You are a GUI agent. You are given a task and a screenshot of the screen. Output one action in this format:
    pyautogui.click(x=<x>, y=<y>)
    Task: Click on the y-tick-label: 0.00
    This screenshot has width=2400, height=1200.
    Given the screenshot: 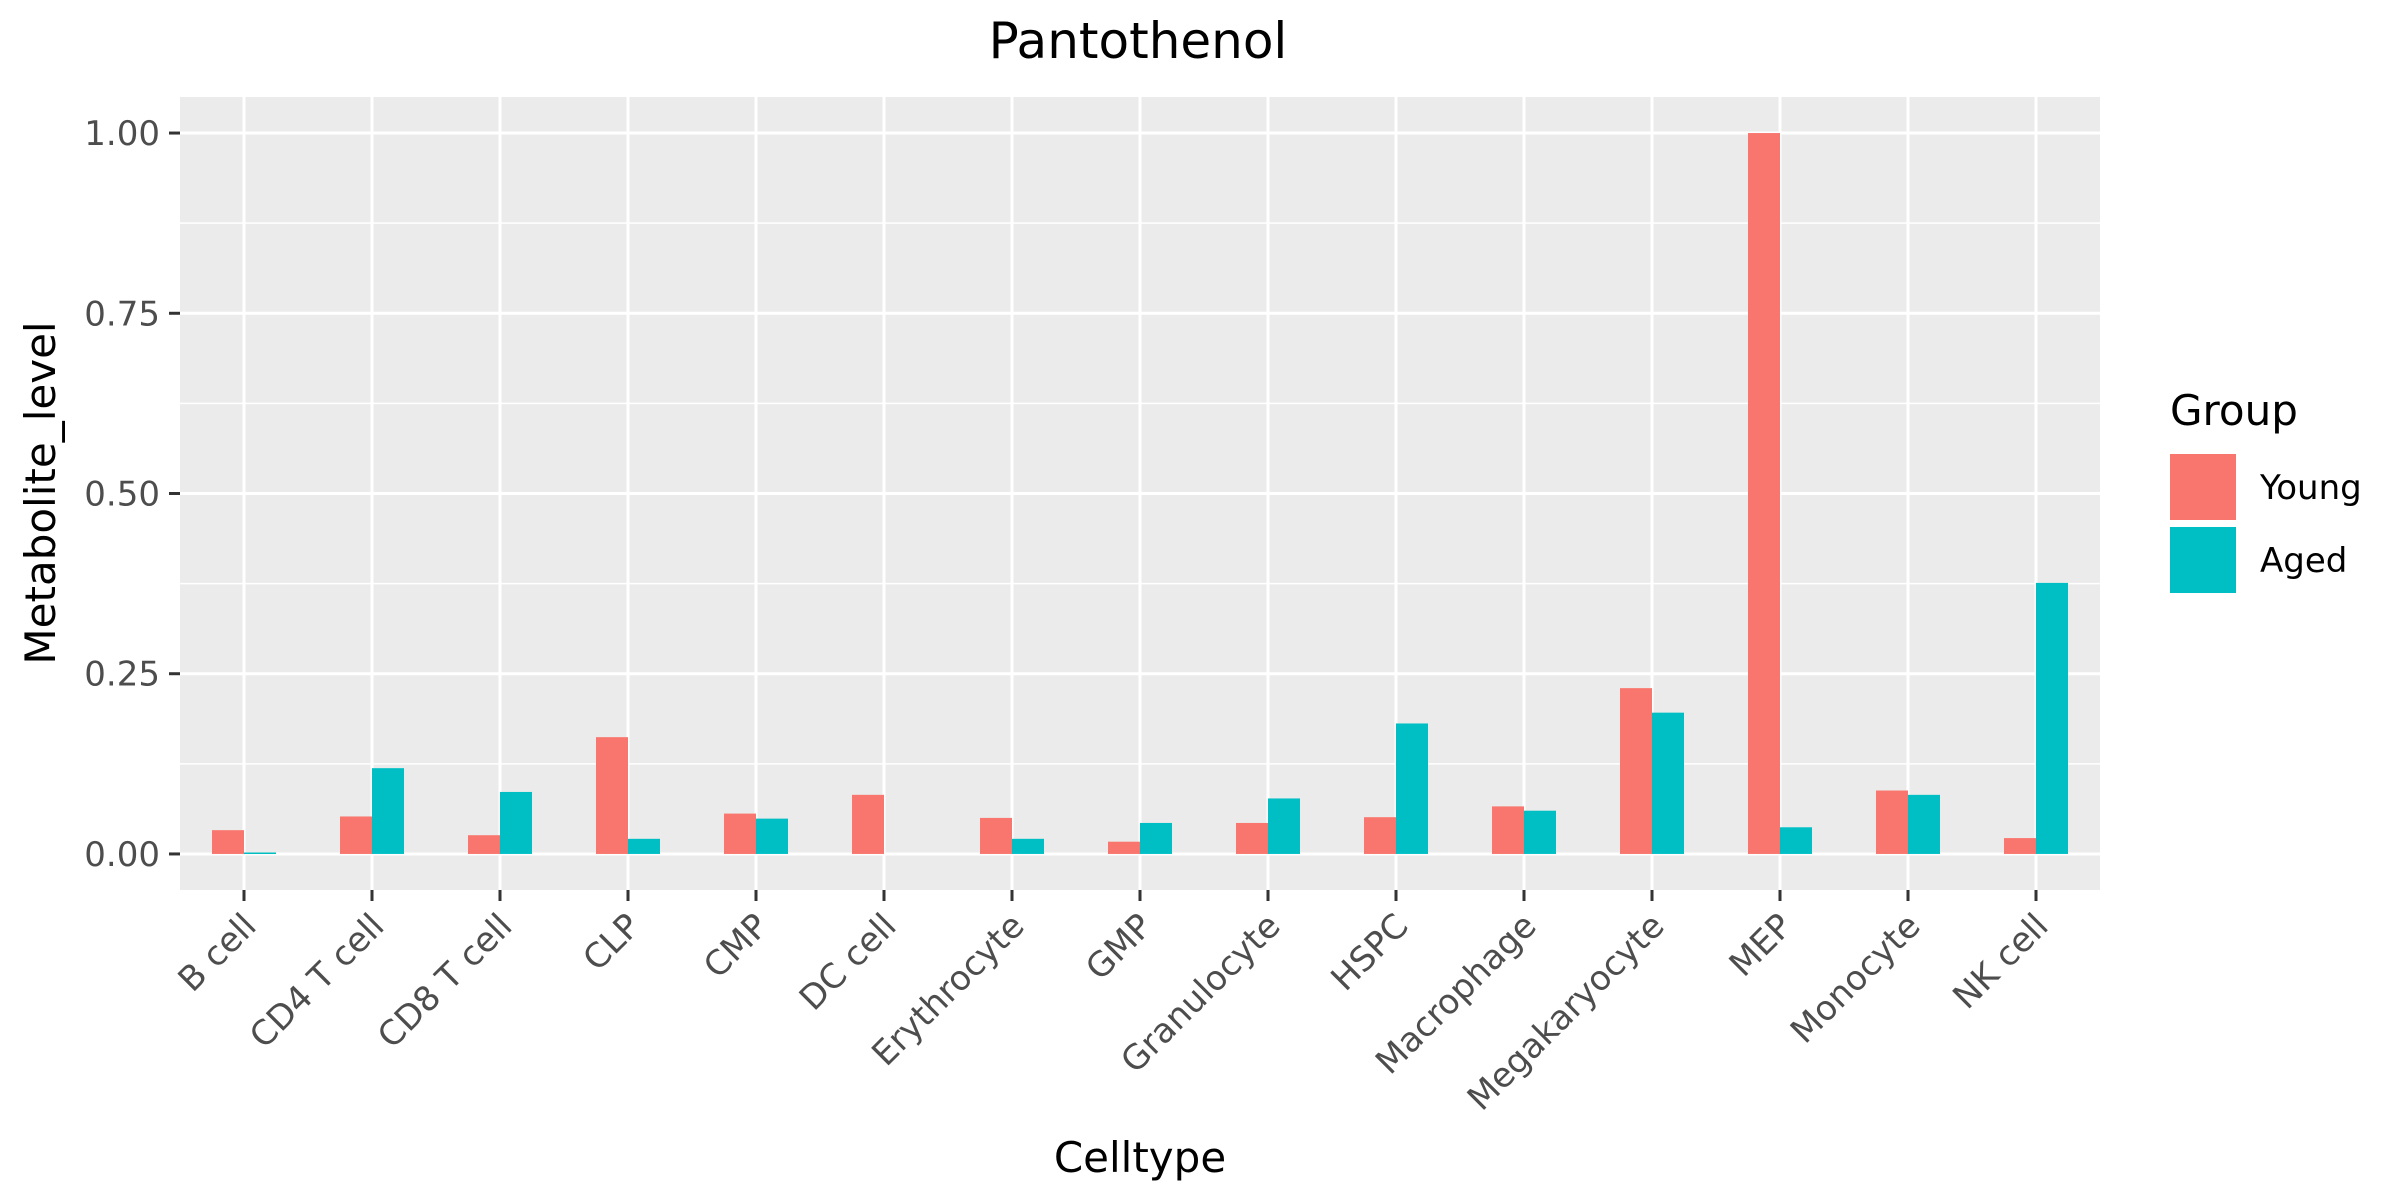 What is the action you would take?
    pyautogui.click(x=122, y=855)
    